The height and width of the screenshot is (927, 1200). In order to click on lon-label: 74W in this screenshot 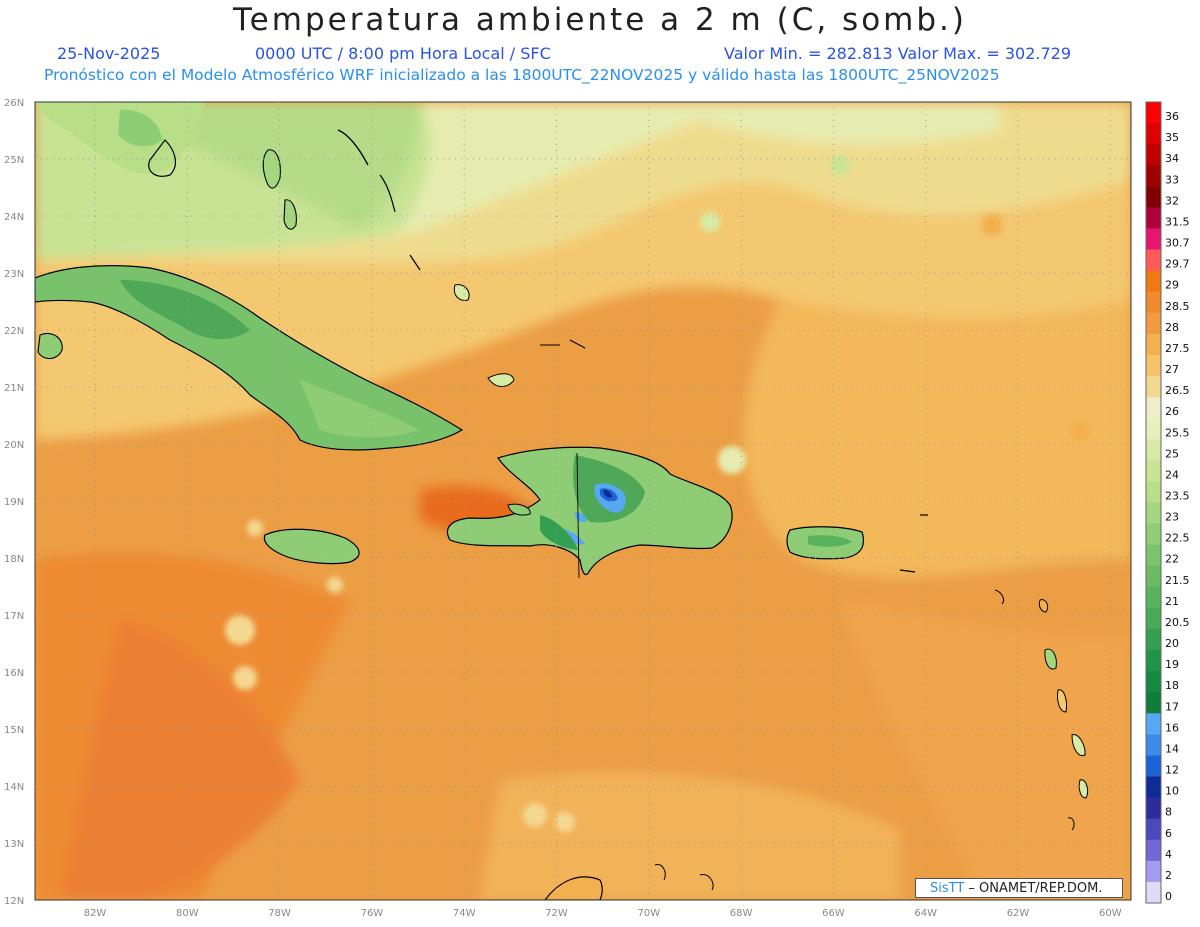, I will do `click(464, 913)`.